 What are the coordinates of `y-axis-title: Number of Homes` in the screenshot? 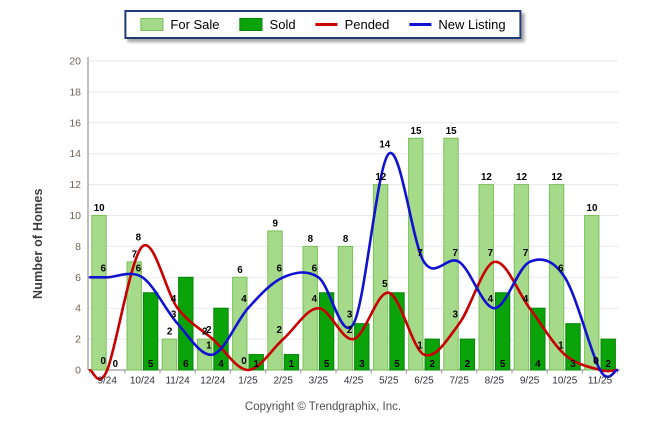 It's located at (38, 243).